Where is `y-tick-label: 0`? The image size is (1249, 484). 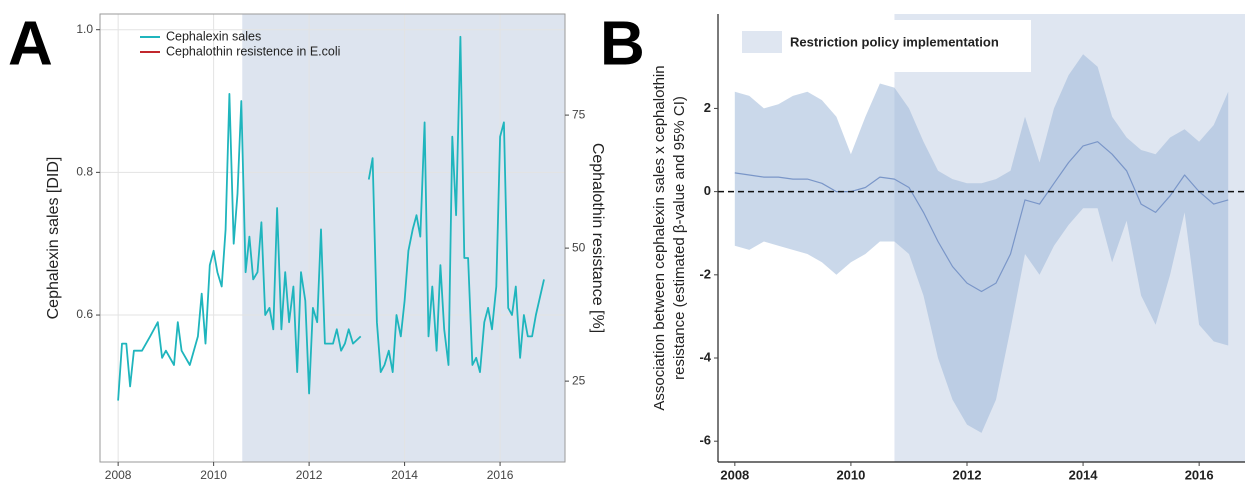
y-tick-label: 0 is located at coordinates (707, 190).